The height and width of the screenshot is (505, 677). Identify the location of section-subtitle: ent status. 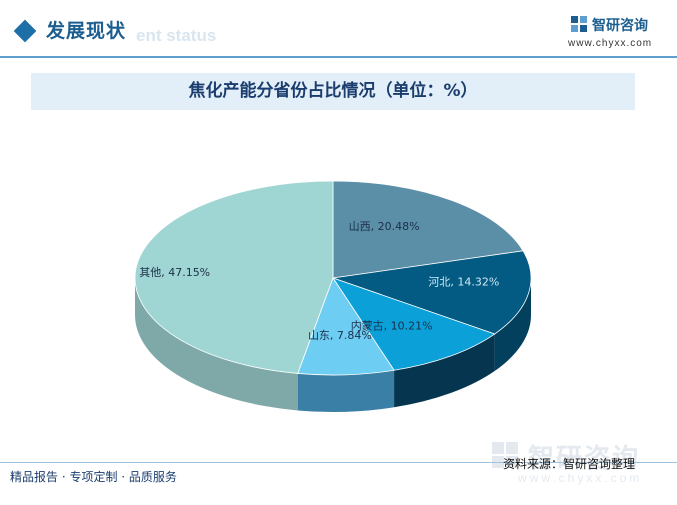
(176, 35).